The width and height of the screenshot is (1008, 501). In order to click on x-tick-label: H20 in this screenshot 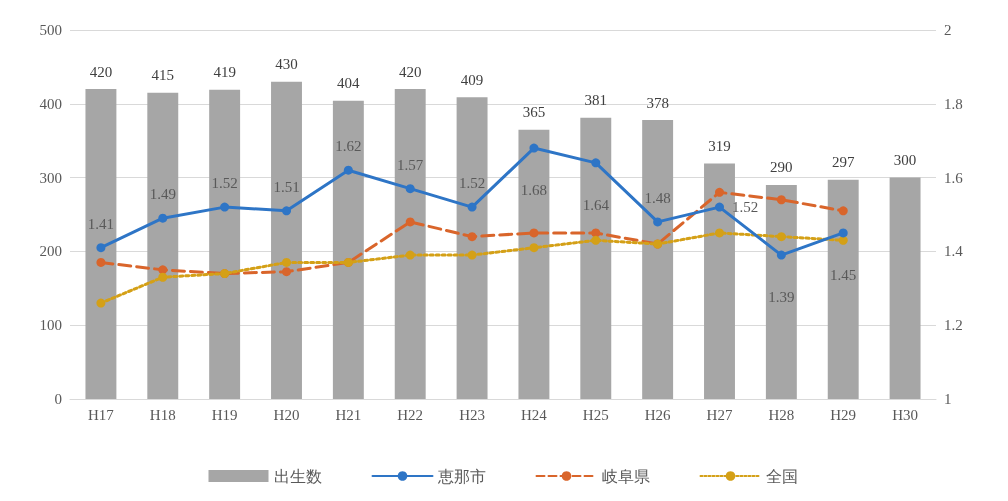, I will do `click(286, 414)`.